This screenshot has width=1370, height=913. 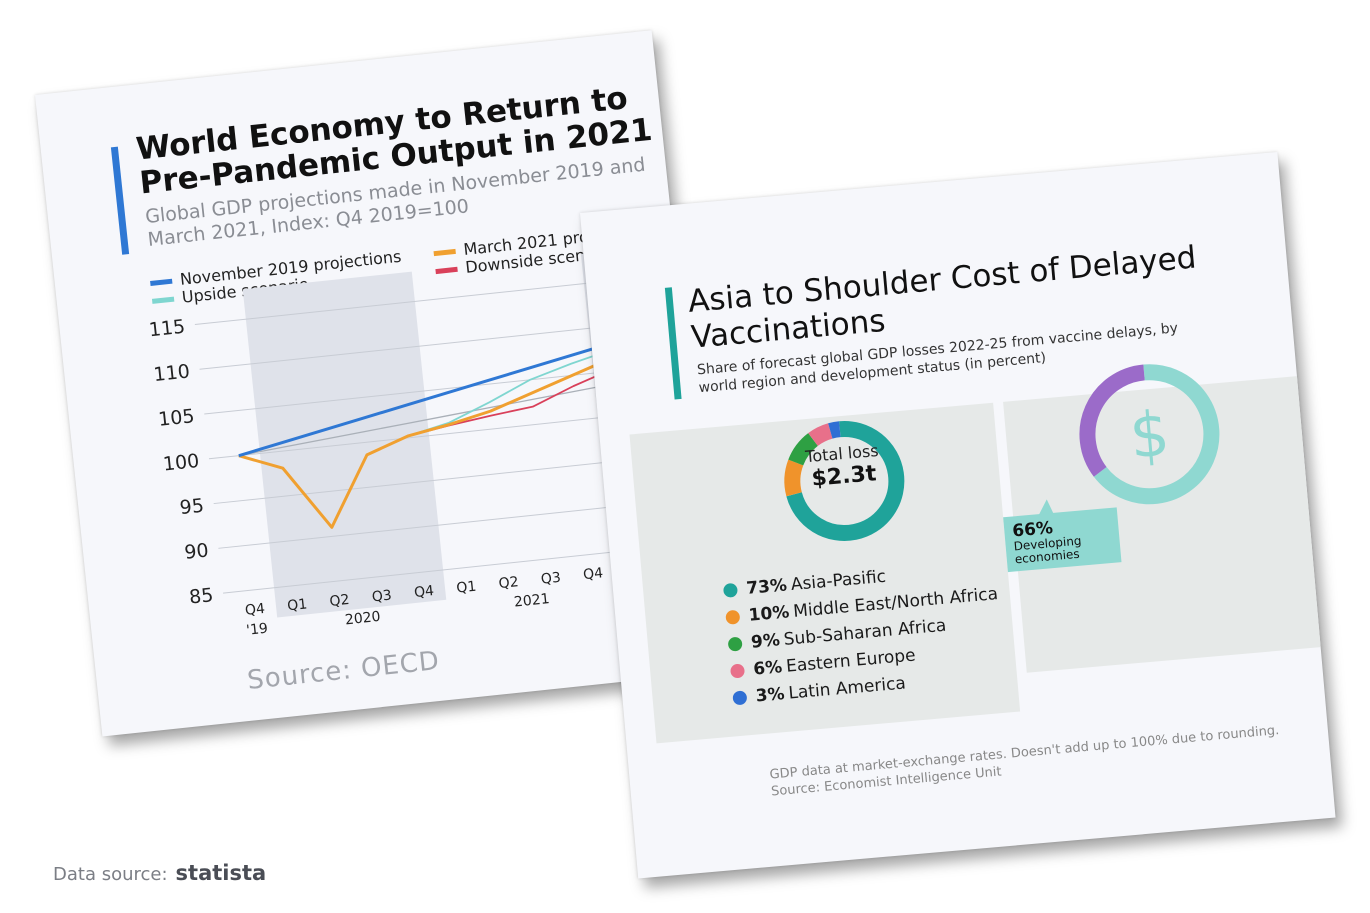 What do you see at coordinates (110, 874) in the screenshot?
I see `data-source-label: Data source:` at bounding box center [110, 874].